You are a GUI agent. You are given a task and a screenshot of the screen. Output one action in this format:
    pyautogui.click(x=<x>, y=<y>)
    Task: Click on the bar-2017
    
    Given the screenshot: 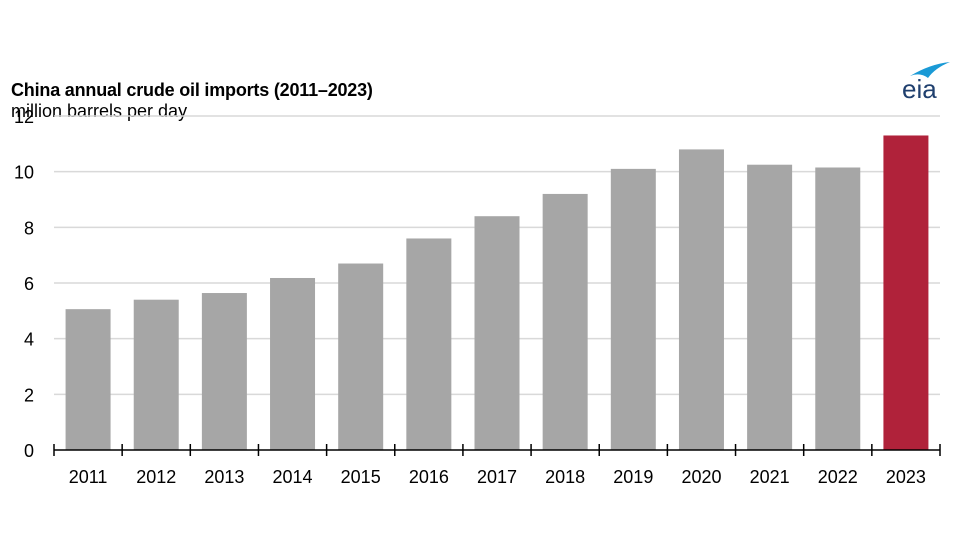 What is the action you would take?
    pyautogui.click(x=497, y=333)
    